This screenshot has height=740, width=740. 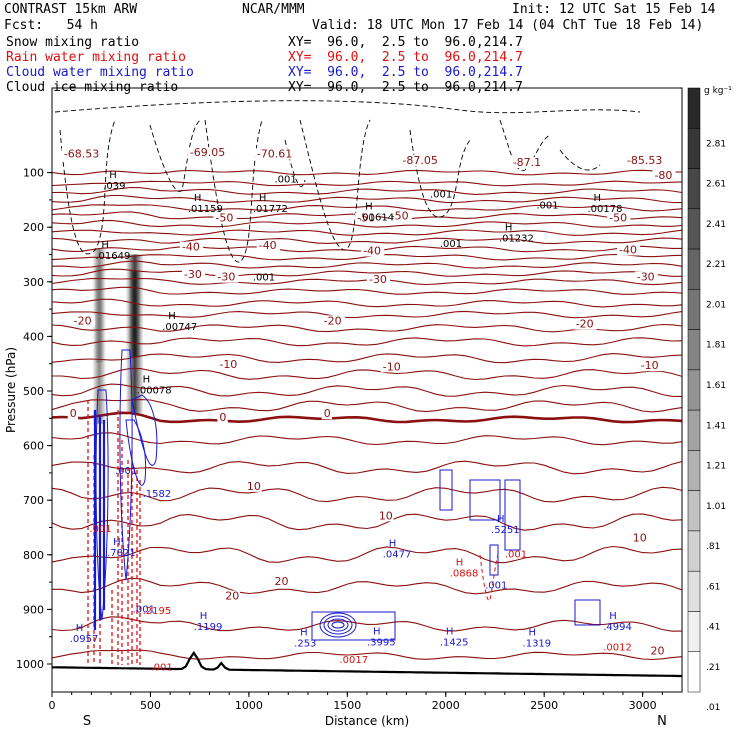 What do you see at coordinates (33, 555) in the screenshot?
I see `y-tick-label: 800` at bounding box center [33, 555].